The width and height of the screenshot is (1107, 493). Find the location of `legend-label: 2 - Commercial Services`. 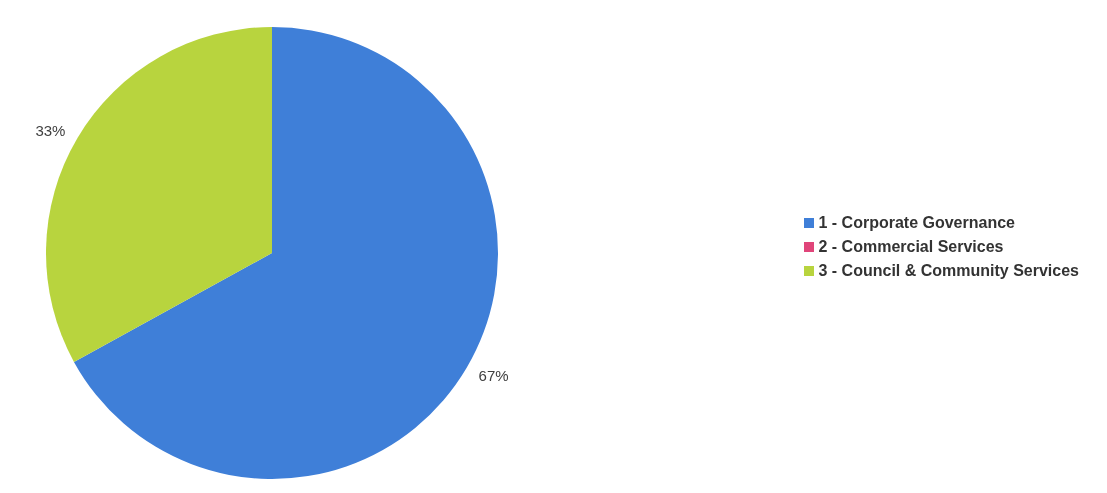

legend-label: 2 - Commercial Services is located at coordinates (911, 246).